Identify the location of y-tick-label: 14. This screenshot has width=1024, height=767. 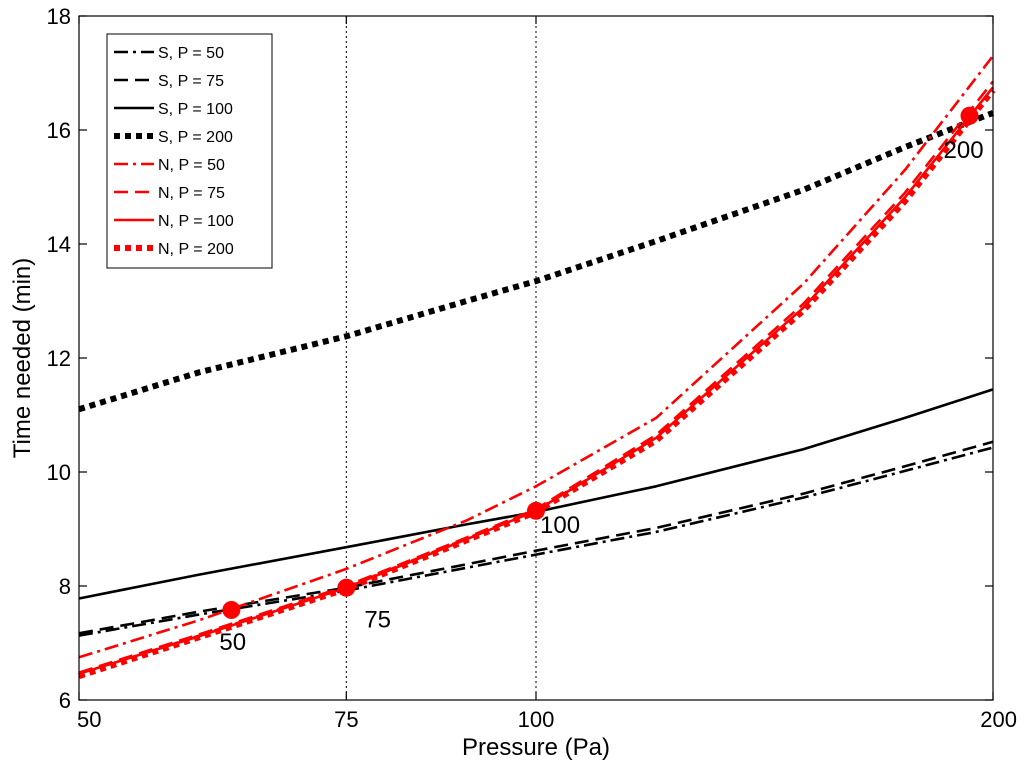
(59, 244).